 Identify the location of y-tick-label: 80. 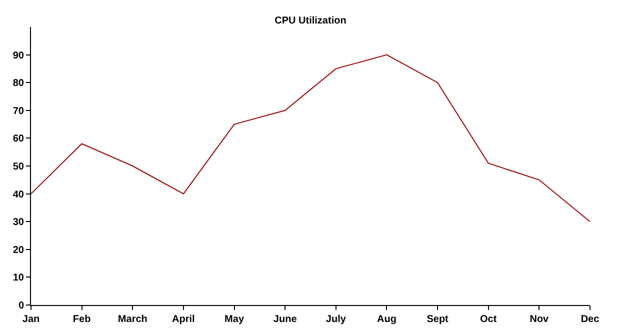
(18, 84).